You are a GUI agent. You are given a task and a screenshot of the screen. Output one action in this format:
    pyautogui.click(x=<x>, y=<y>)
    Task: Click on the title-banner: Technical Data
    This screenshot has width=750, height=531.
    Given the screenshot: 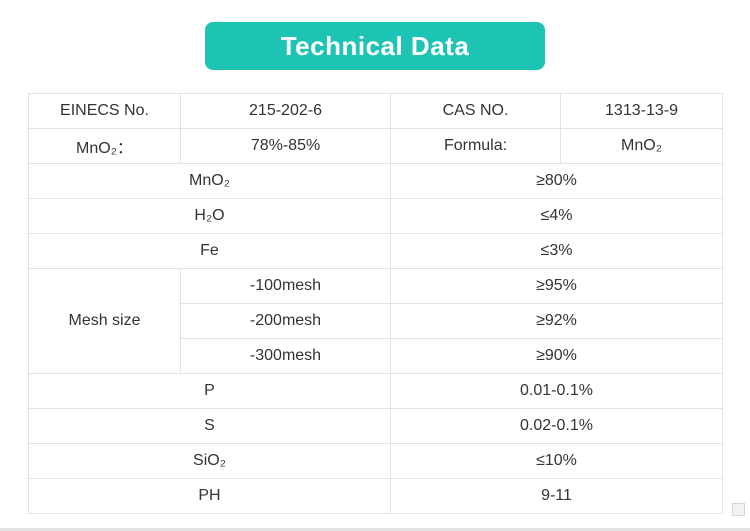 What is the action you would take?
    pyautogui.click(x=375, y=46)
    